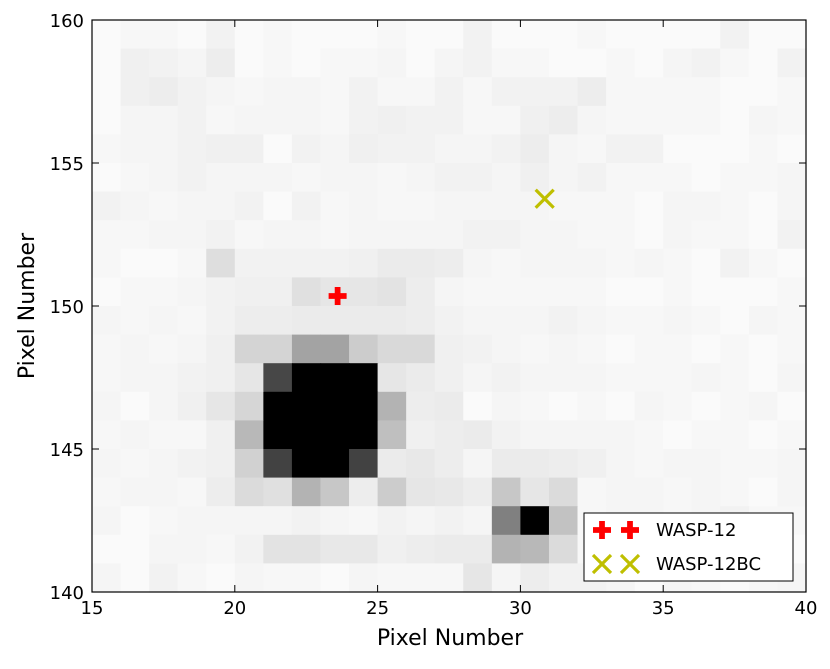  Describe the element at coordinates (67, 21) in the screenshot. I see `y-tick-label: 160` at that location.